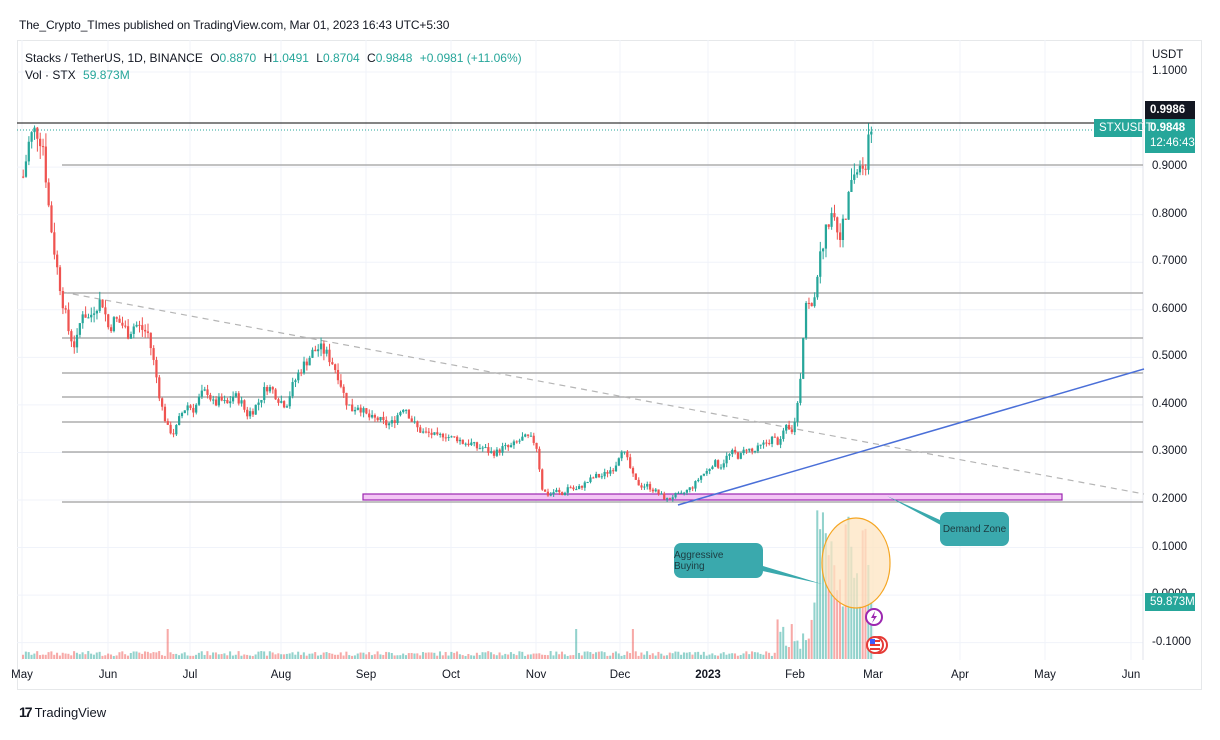 This screenshot has height=740, width=1220. Describe the element at coordinates (238, 58) in the screenshot. I see `open-value: 0.8870` at that location.